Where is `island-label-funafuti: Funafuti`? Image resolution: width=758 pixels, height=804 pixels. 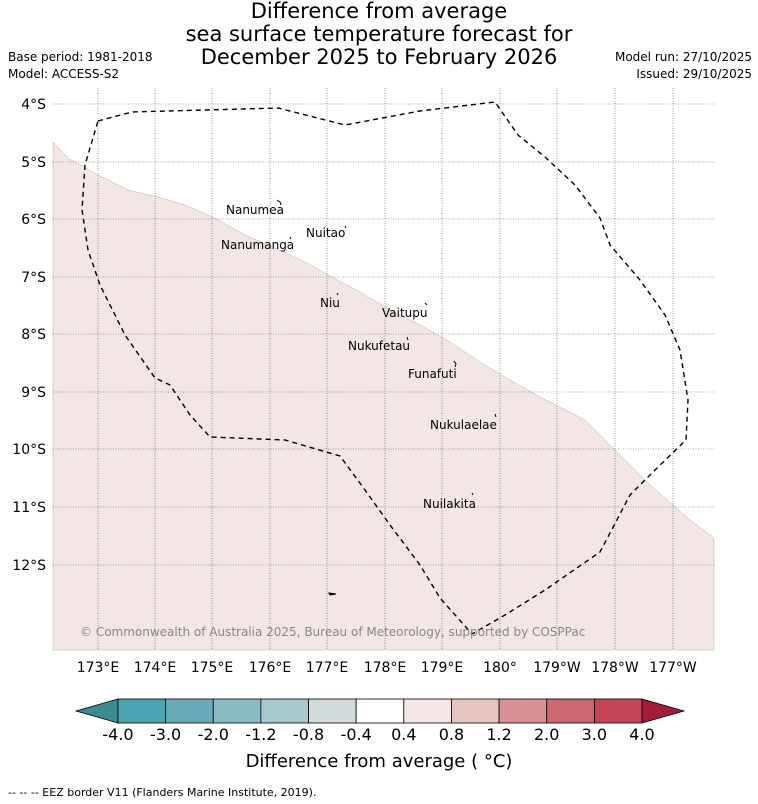 island-label-funafuti: Funafuti is located at coordinates (432, 374).